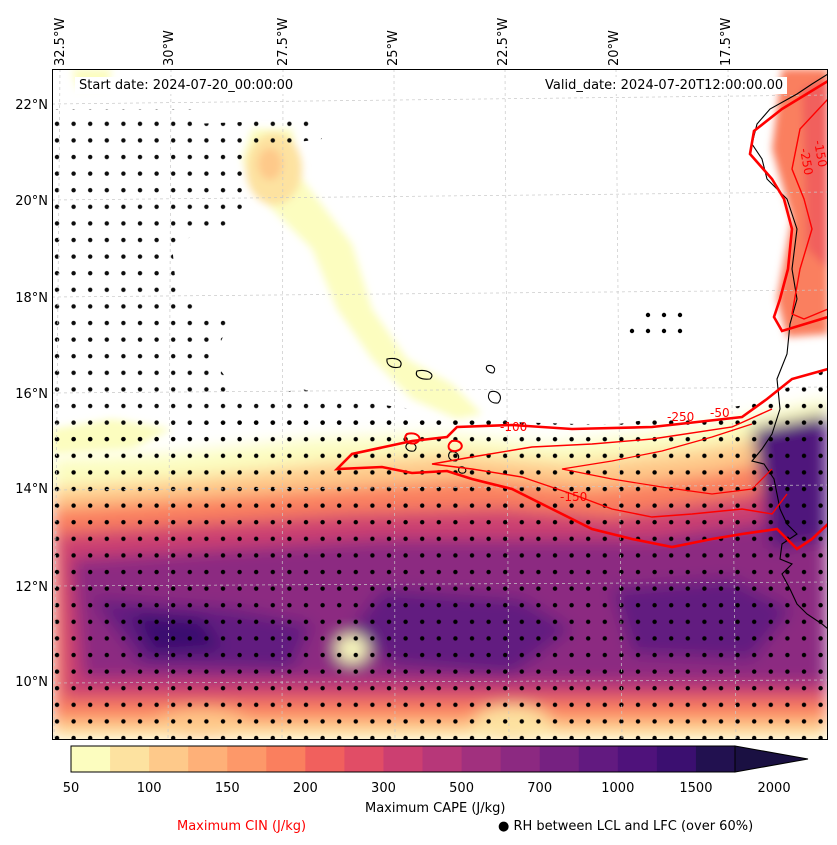 Image resolution: width=837 pixels, height=845 pixels. I want to click on lat-label-18n: 18°N, so click(31, 298).